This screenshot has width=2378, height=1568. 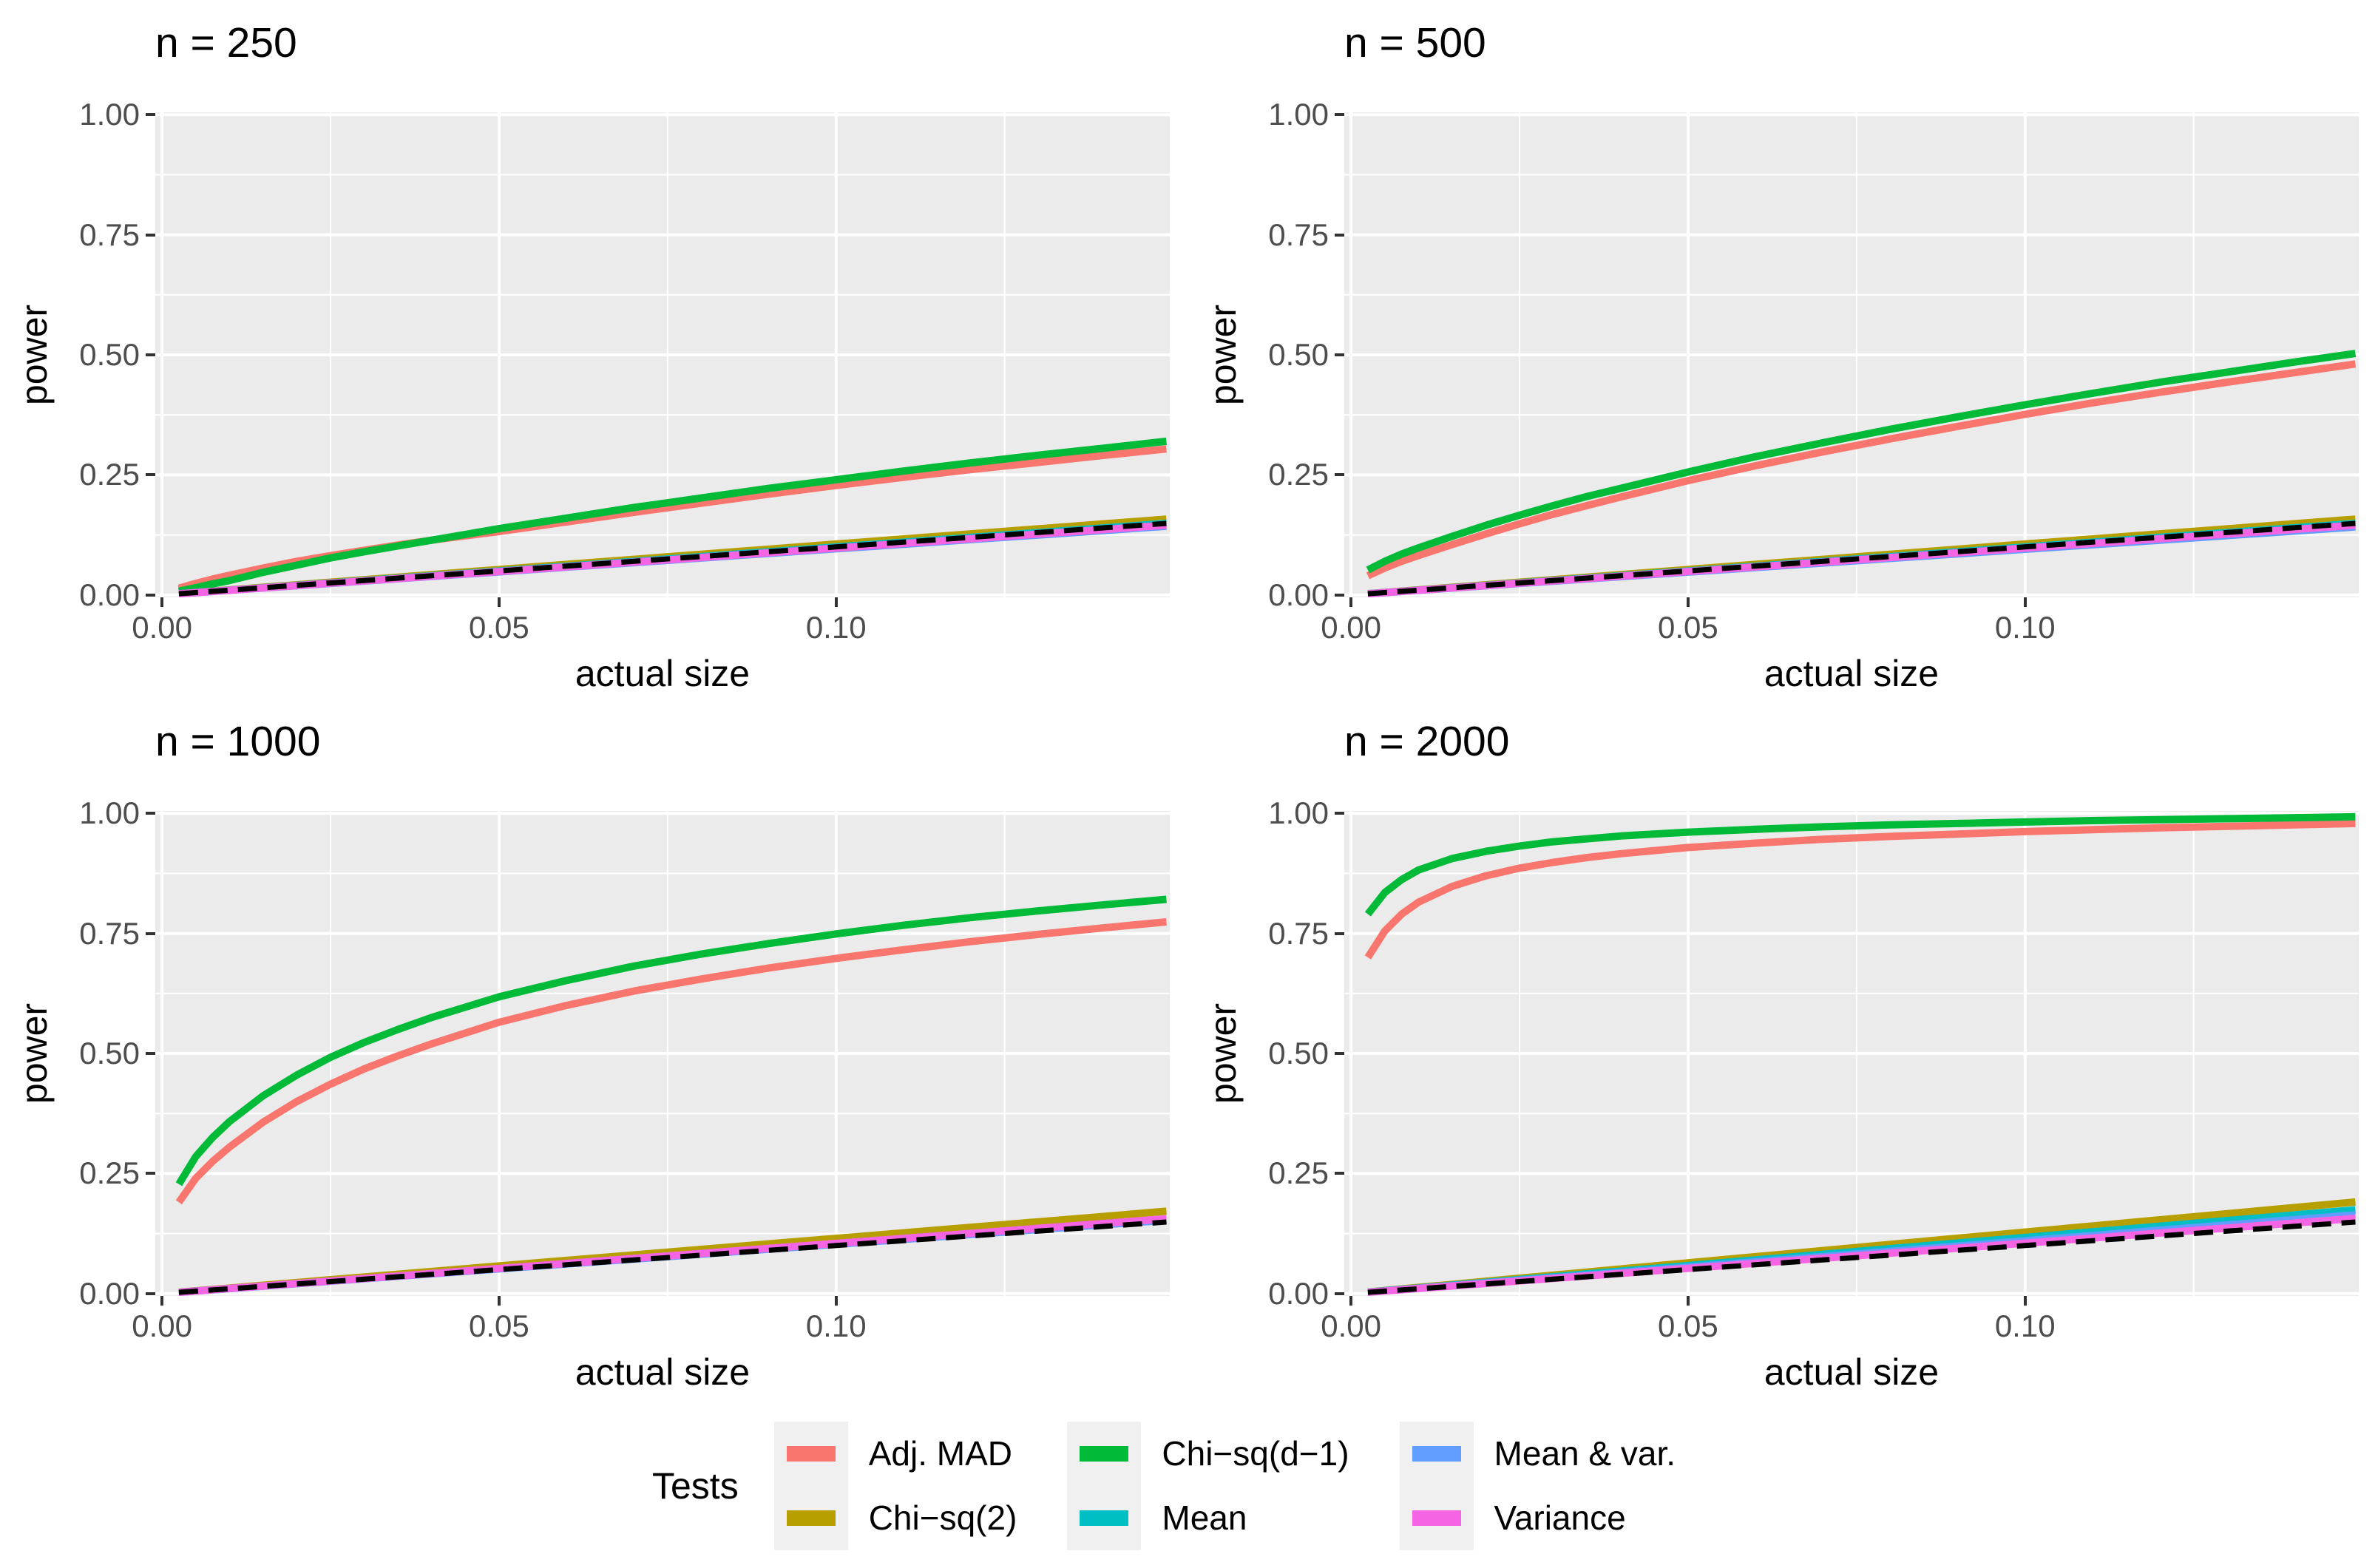 What do you see at coordinates (940, 1453) in the screenshot?
I see `legend-label-adj-mad: Adj. MAD` at bounding box center [940, 1453].